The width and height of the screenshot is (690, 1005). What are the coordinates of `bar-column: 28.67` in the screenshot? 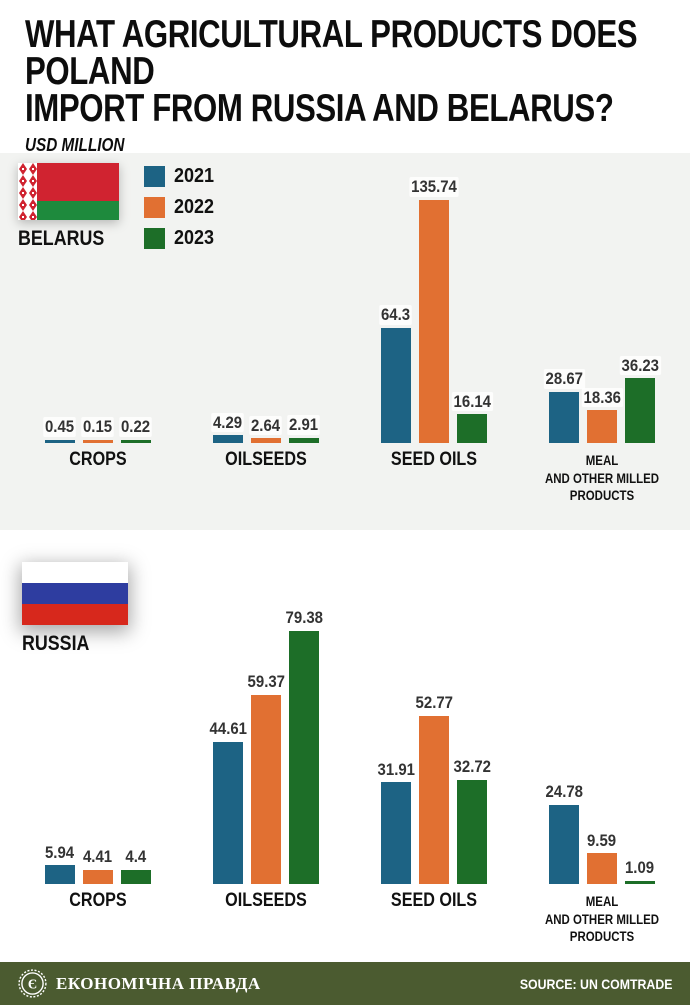 It's located at (564, 406).